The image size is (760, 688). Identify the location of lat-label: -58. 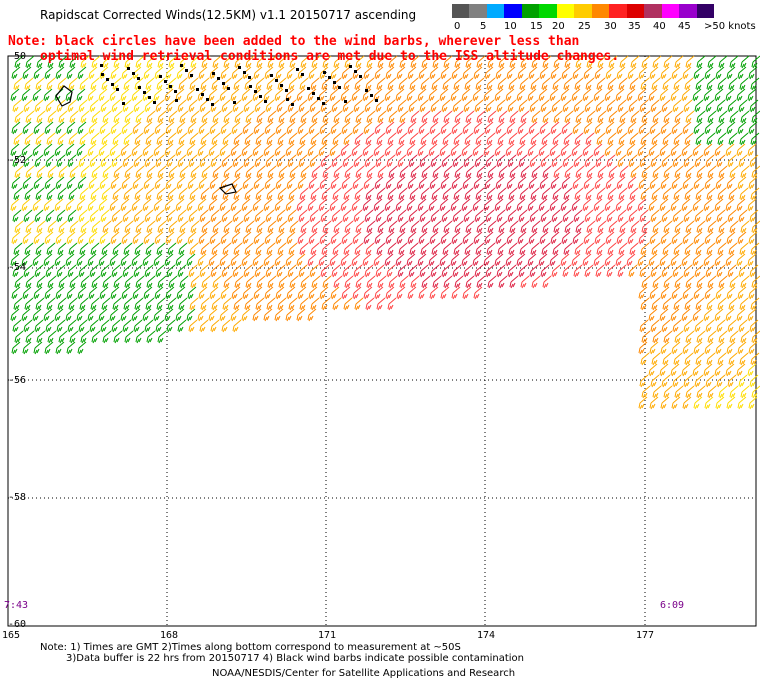
(17, 497).